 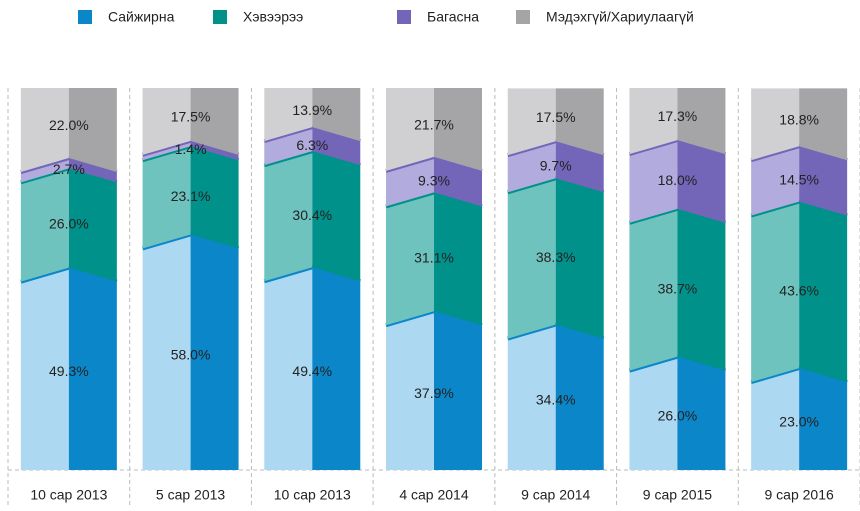 I want to click on value-label: 30.4%, so click(x=312, y=215).